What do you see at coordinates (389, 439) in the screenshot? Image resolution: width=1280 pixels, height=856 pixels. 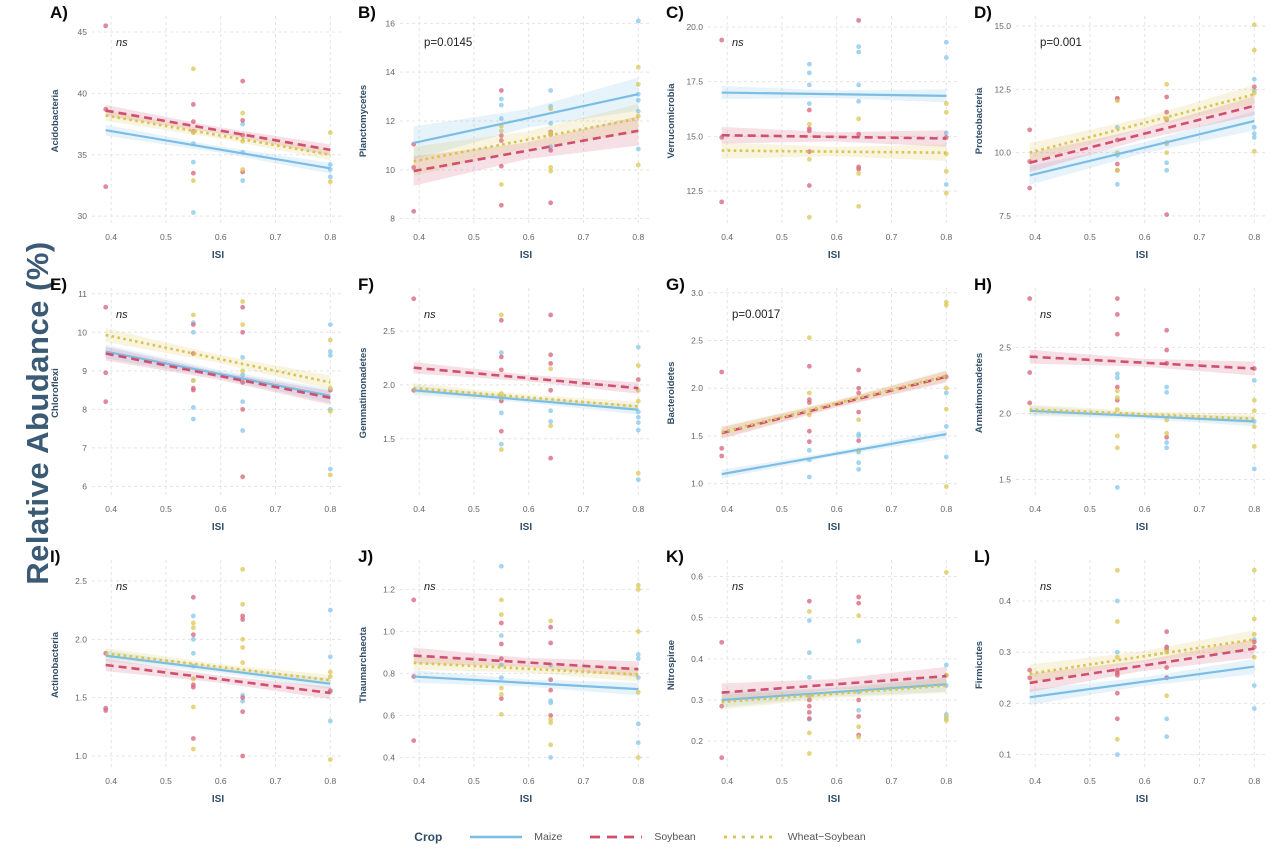 I see `y-tick-label: 1.5` at bounding box center [389, 439].